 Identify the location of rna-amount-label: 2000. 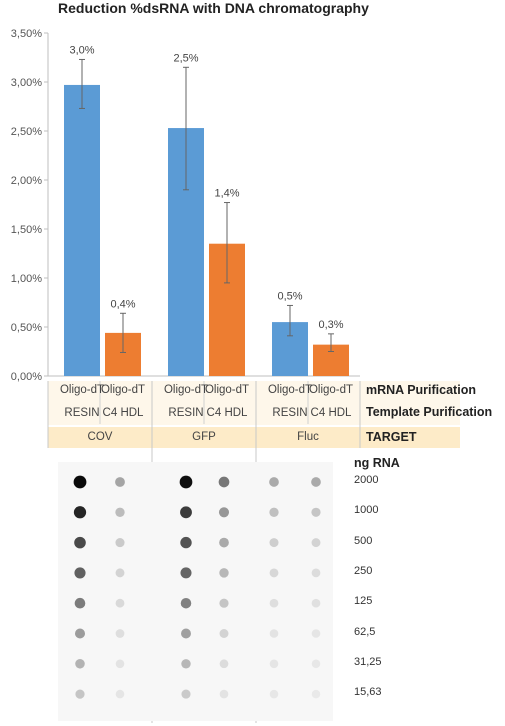
(366, 480).